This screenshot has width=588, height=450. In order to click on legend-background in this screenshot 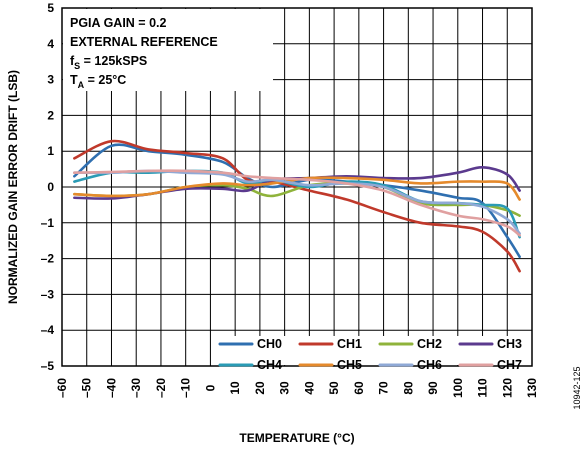, I will do `click(372, 350)`.